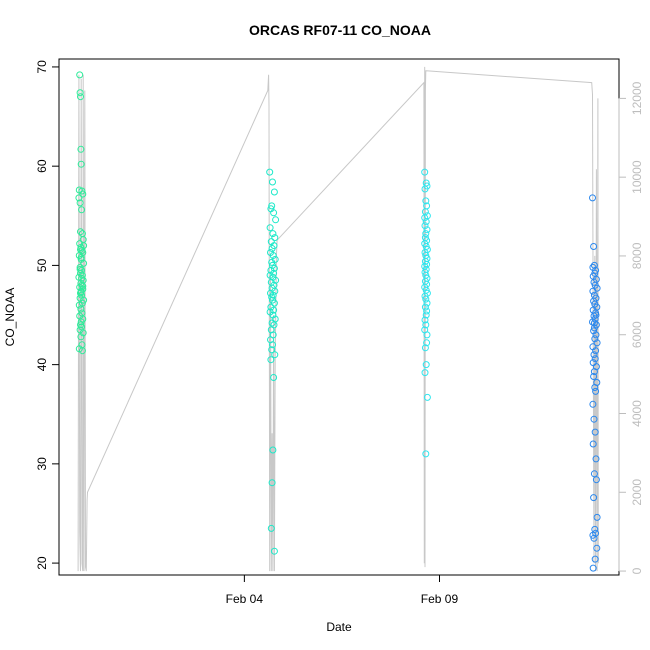  Describe the element at coordinates (440, 599) in the screenshot. I see `x-tick-label: Feb 09` at that location.